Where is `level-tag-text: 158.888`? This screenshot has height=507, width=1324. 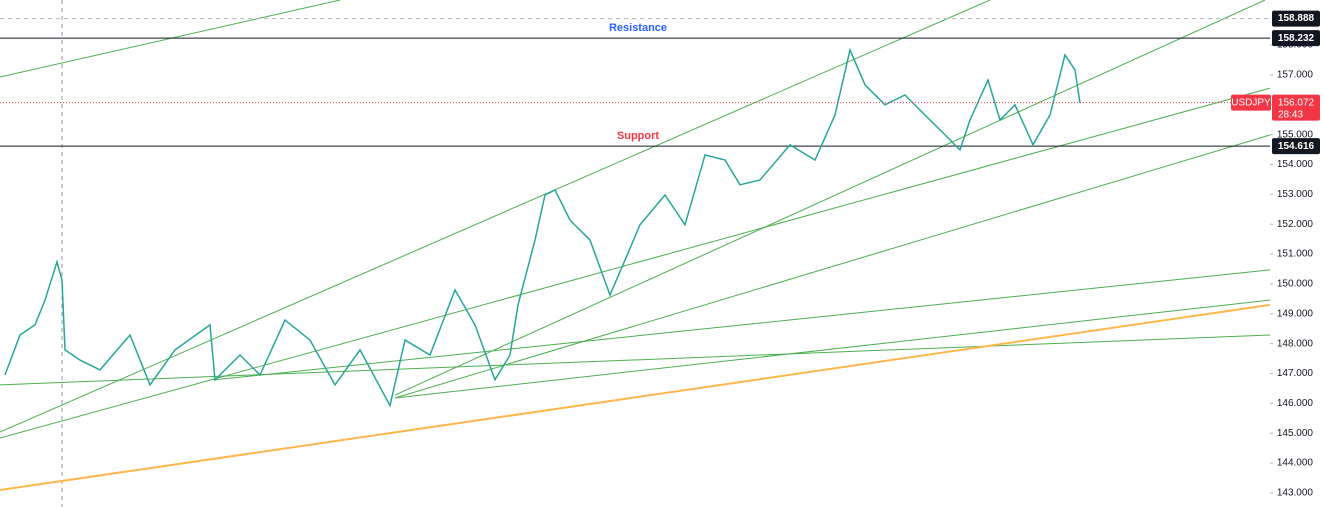
level-tag-text: 158.888 is located at coordinates (1296, 18).